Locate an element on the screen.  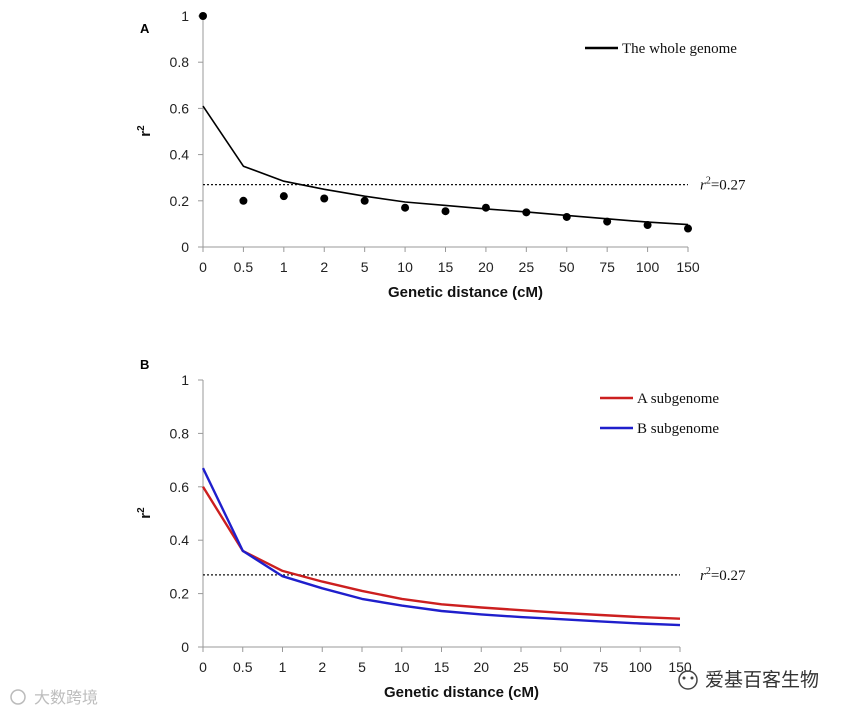
wechat-icon-eye-right is located at coordinates (692, 678).